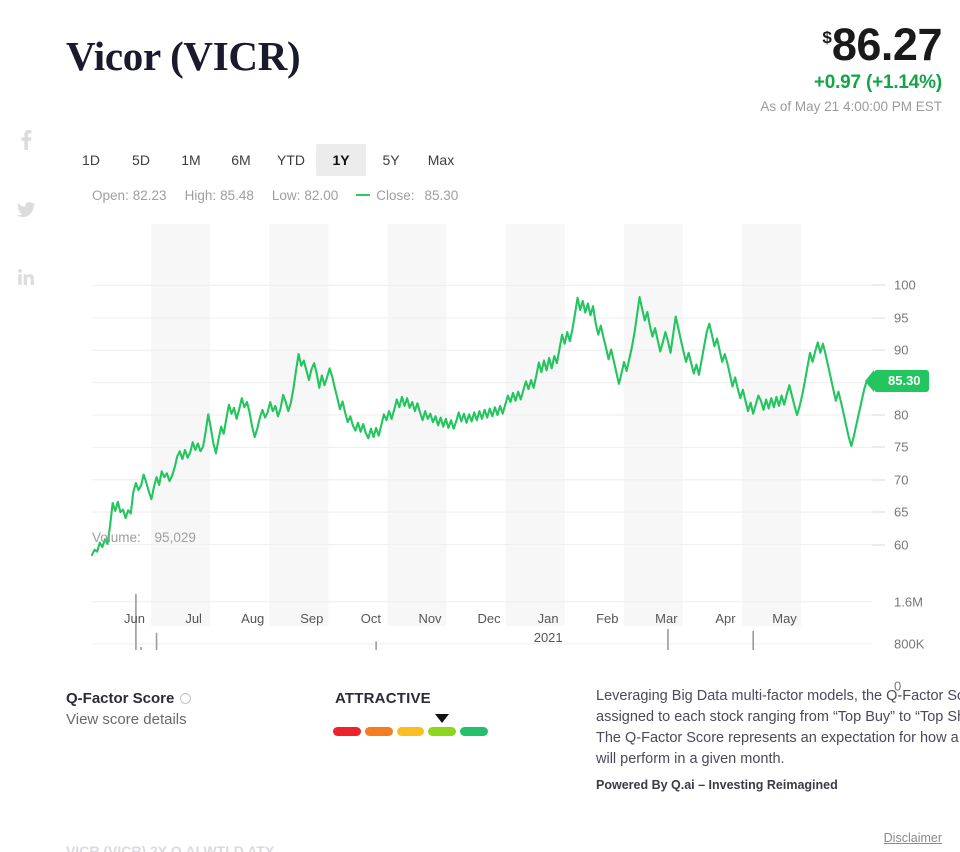 The width and height of the screenshot is (960, 852). What do you see at coordinates (186, 698) in the screenshot?
I see `info-icon` at bounding box center [186, 698].